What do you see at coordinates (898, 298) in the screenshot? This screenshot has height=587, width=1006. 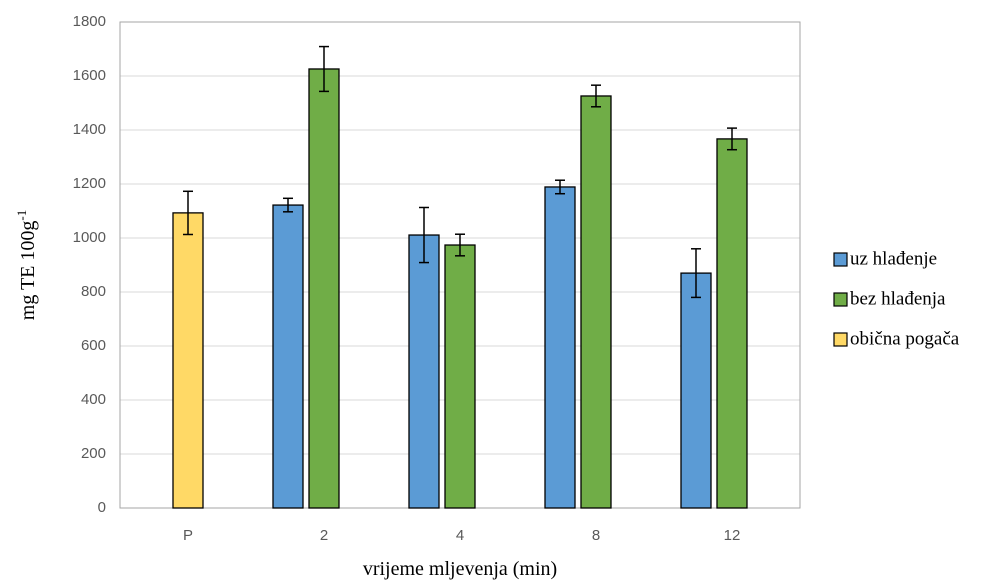 I see `legend-label: bez hlađenja` at bounding box center [898, 298].